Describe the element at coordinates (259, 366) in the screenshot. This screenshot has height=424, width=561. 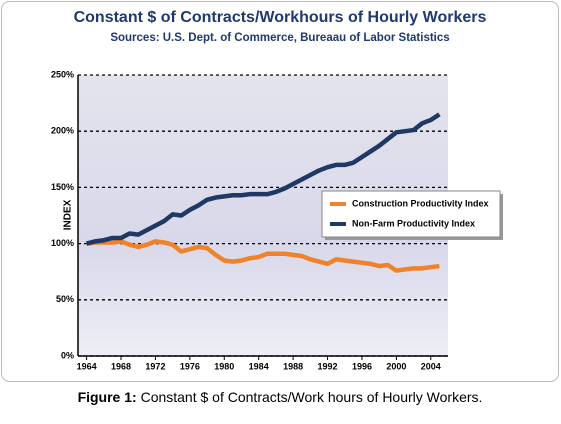
I see `x-tick-label: 1984` at that location.